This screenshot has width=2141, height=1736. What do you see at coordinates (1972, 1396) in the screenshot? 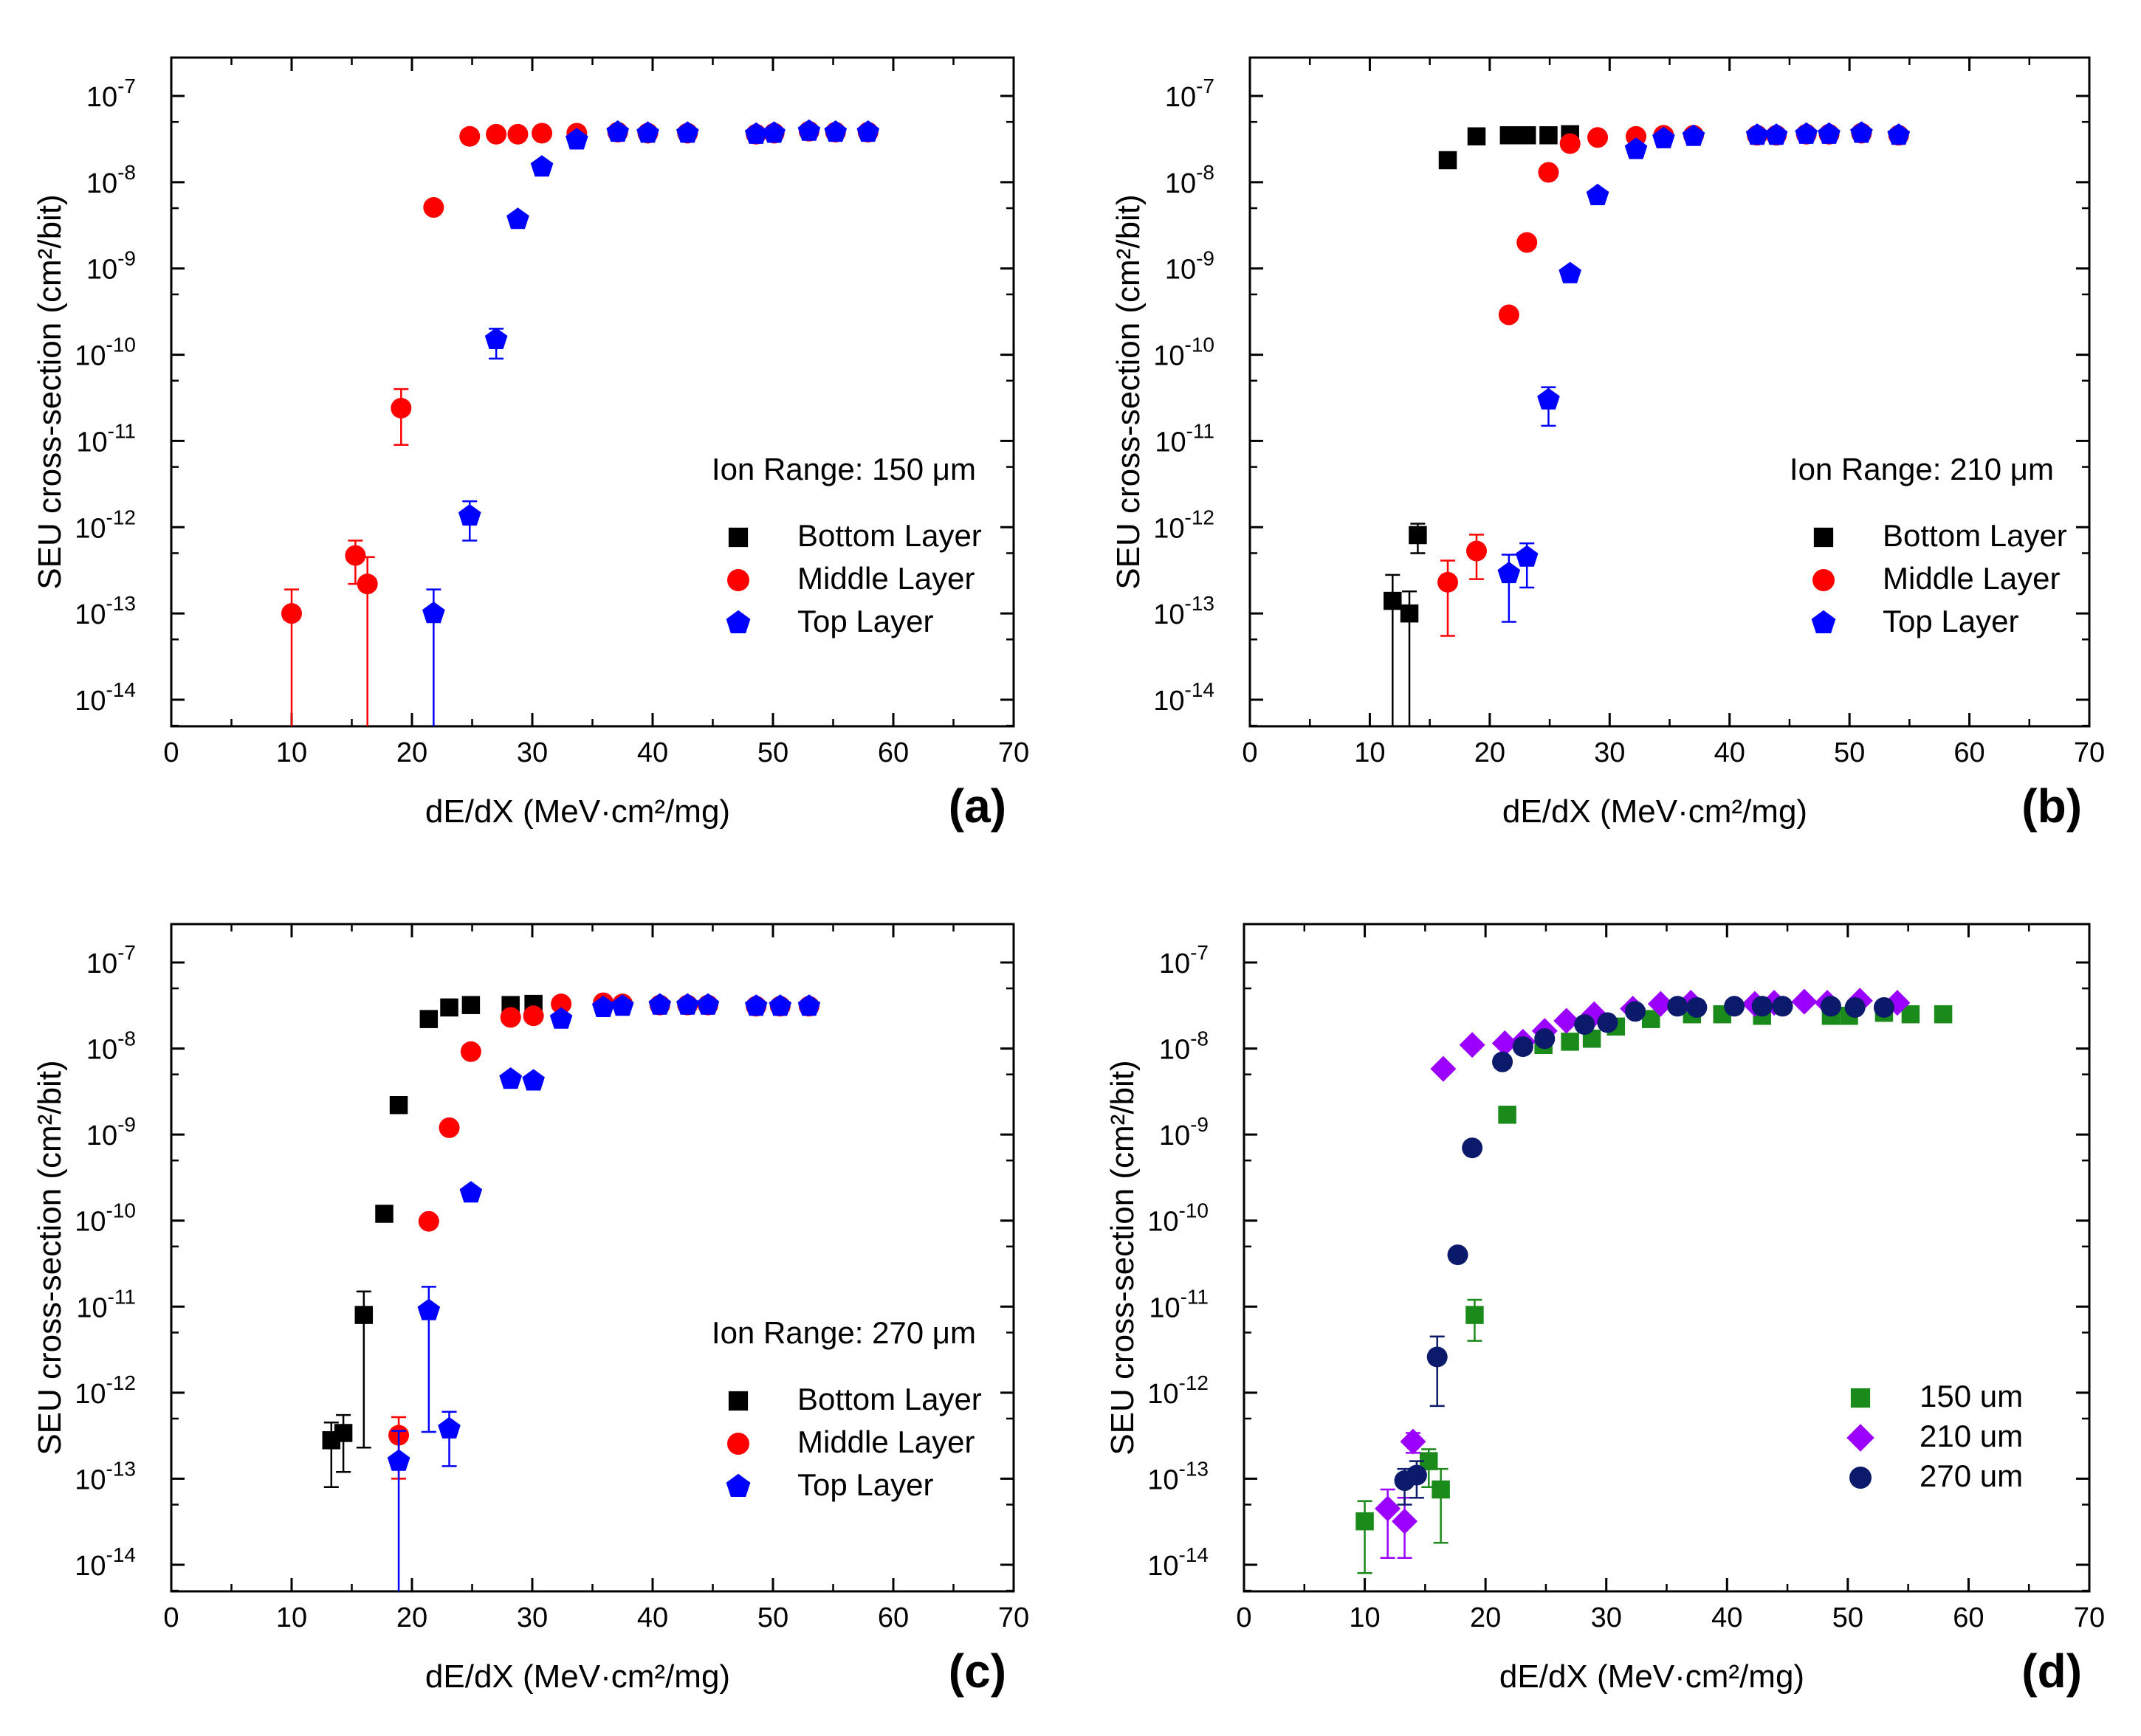
I see `legend-label: 150 um` at bounding box center [1972, 1396].